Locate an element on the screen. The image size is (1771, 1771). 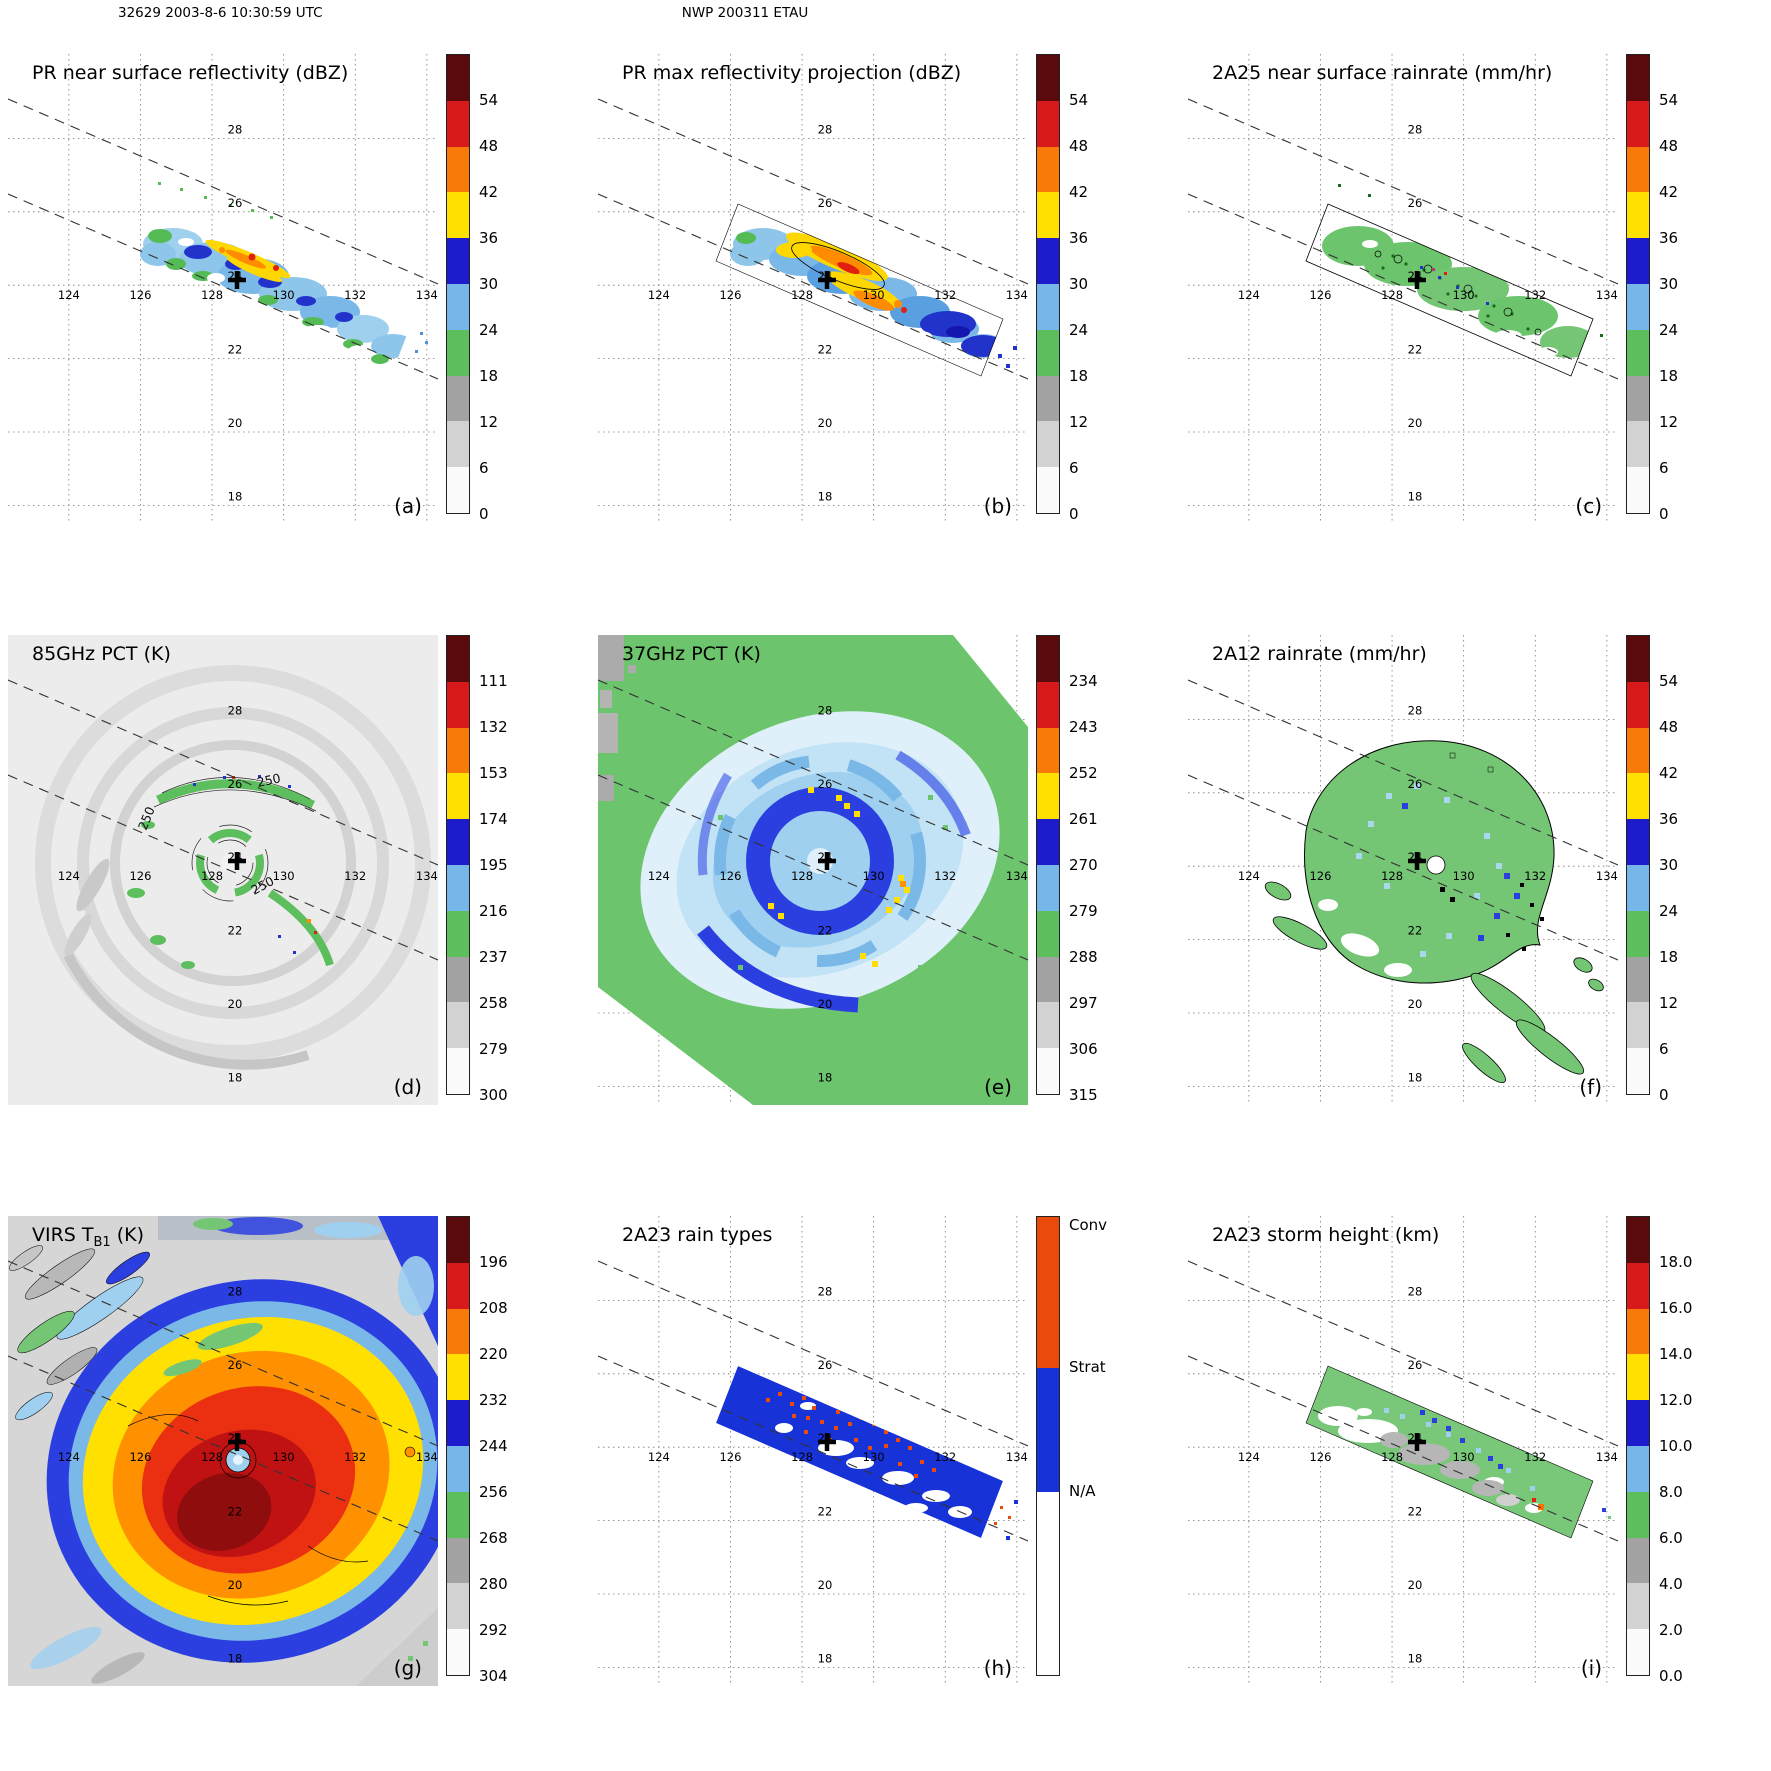
colorbar-tick-label: 196 is located at coordinates (493, 1262).